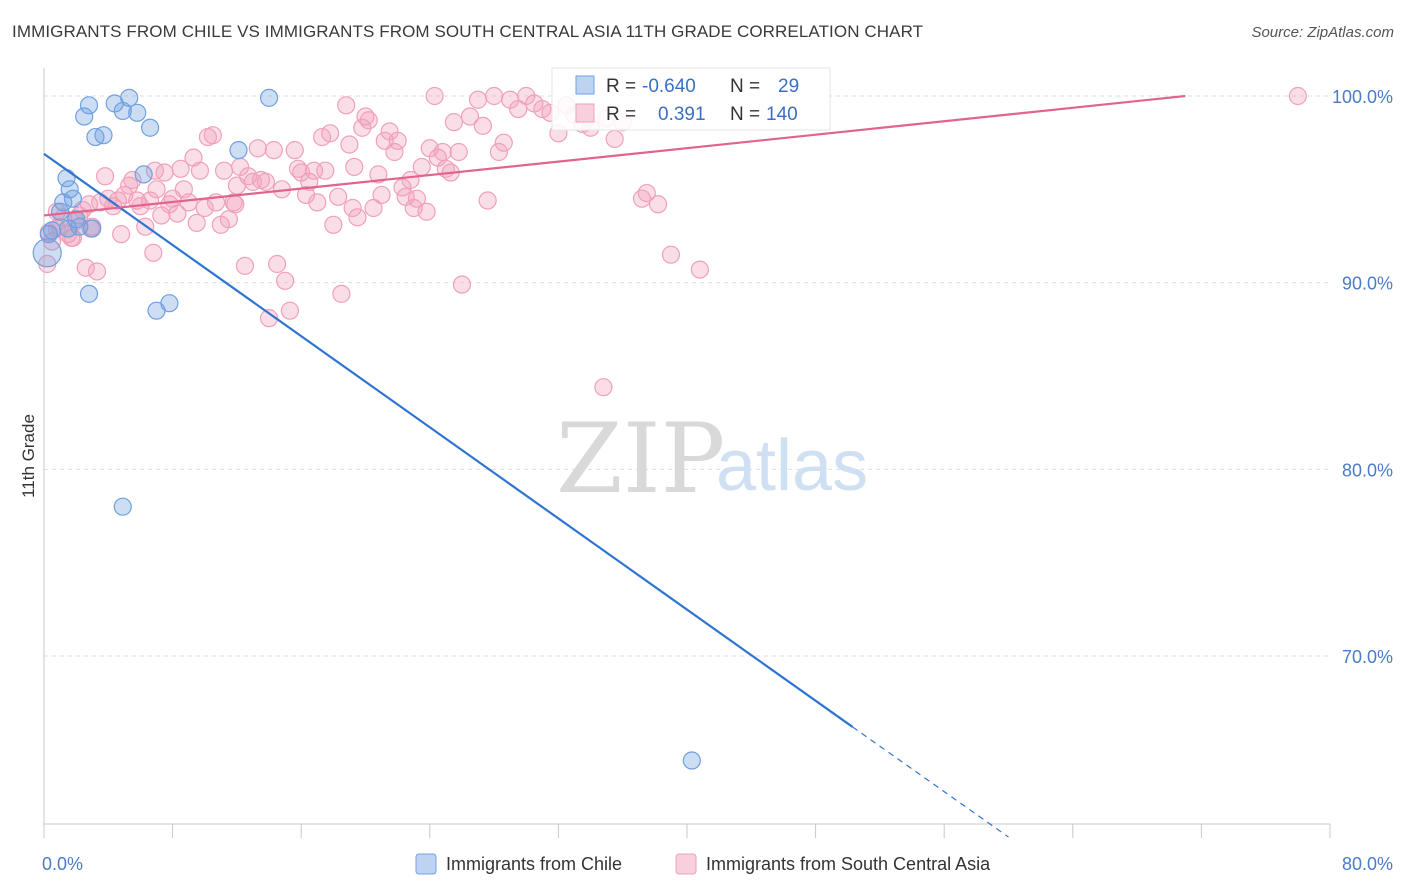  What do you see at coordinates (585, 85) in the screenshot?
I see `legend-swatch-chile` at bounding box center [585, 85].